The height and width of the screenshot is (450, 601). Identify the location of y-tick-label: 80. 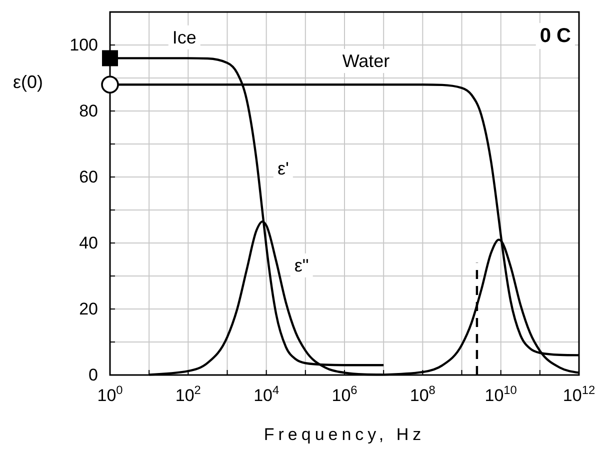
(88, 110).